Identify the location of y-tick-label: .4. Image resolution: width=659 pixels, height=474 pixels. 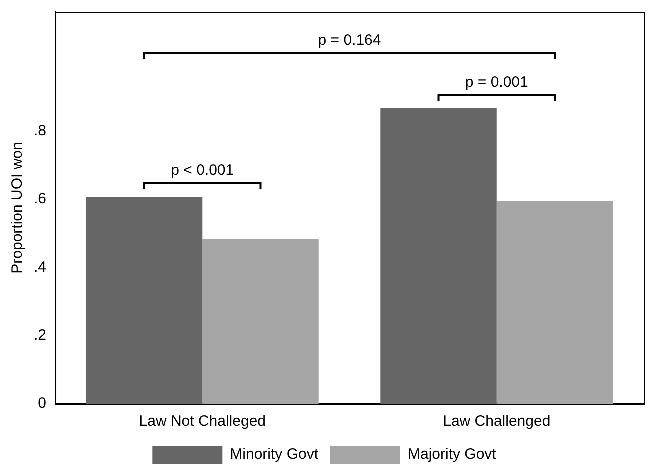
(40, 267).